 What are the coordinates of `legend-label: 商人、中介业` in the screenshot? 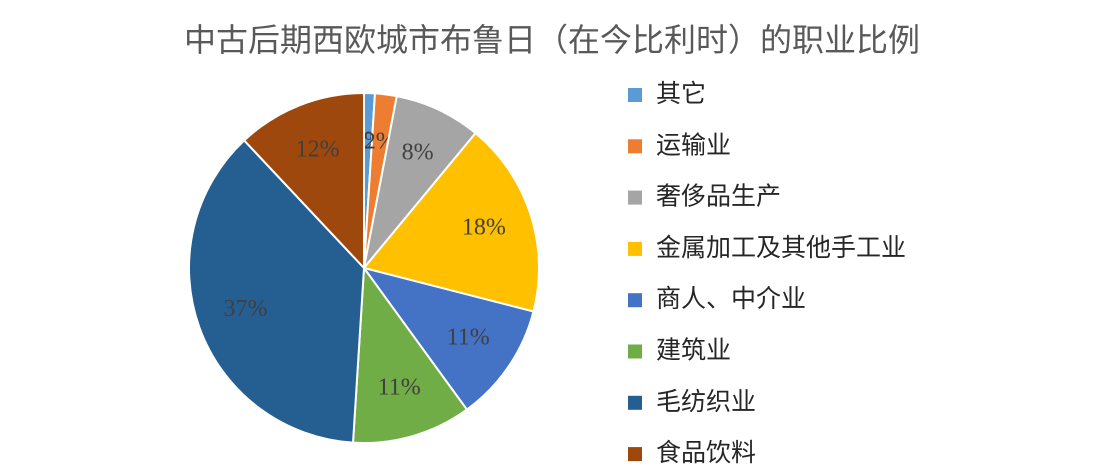 It's located at (731, 298).